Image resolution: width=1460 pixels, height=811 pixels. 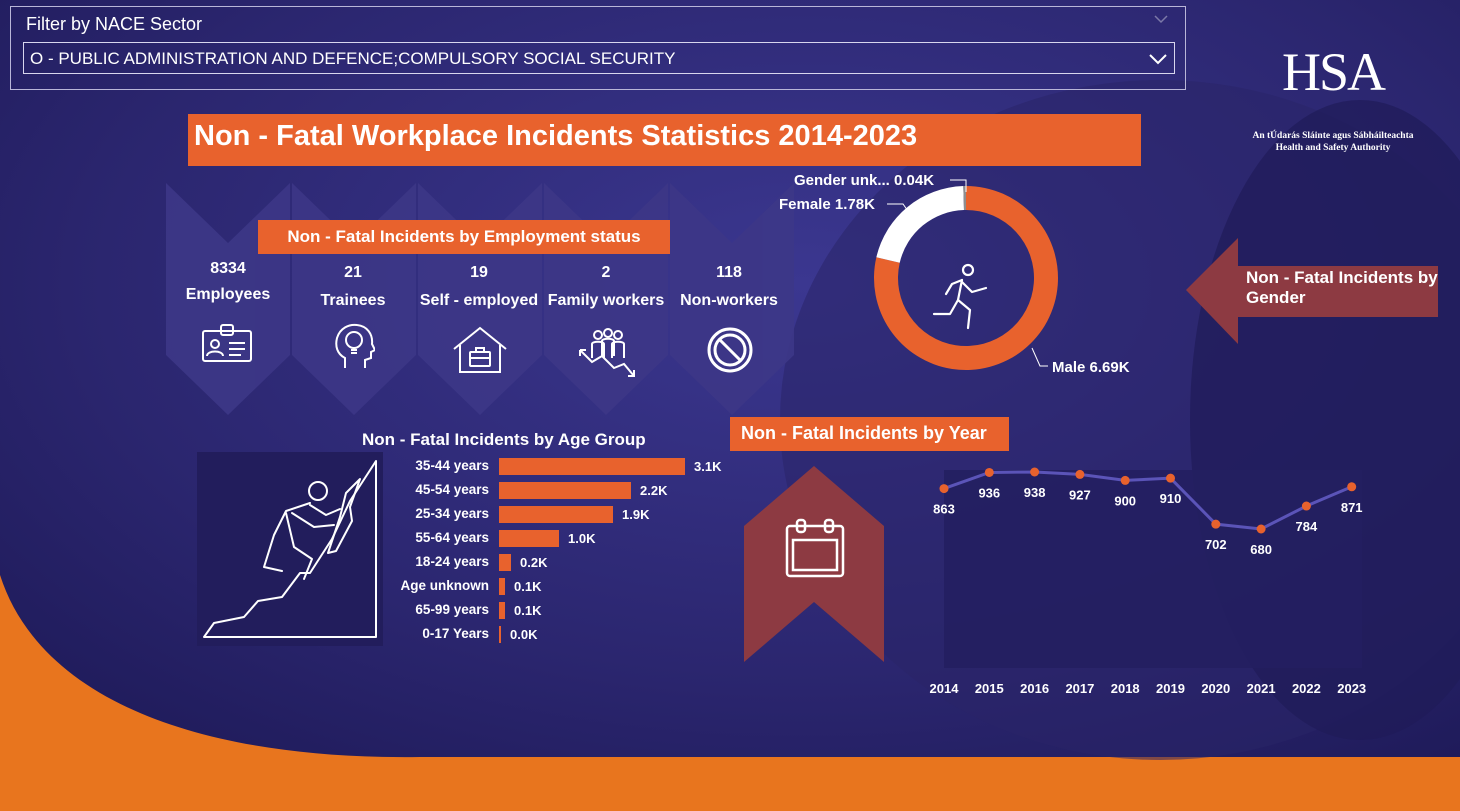 I want to click on employment-value: 118, so click(x=729, y=272).